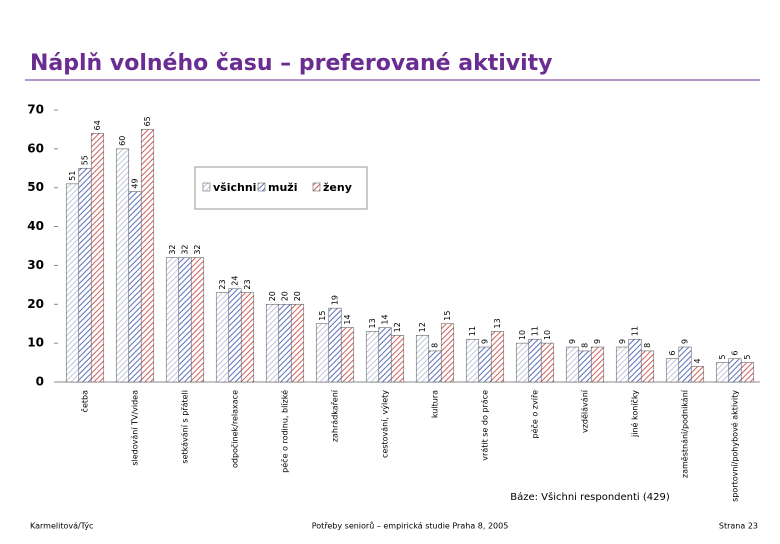 The width and height of the screenshot is (780, 544). What do you see at coordinates (635, 331) in the screenshot?
I see `value-label: 11` at bounding box center [635, 331].